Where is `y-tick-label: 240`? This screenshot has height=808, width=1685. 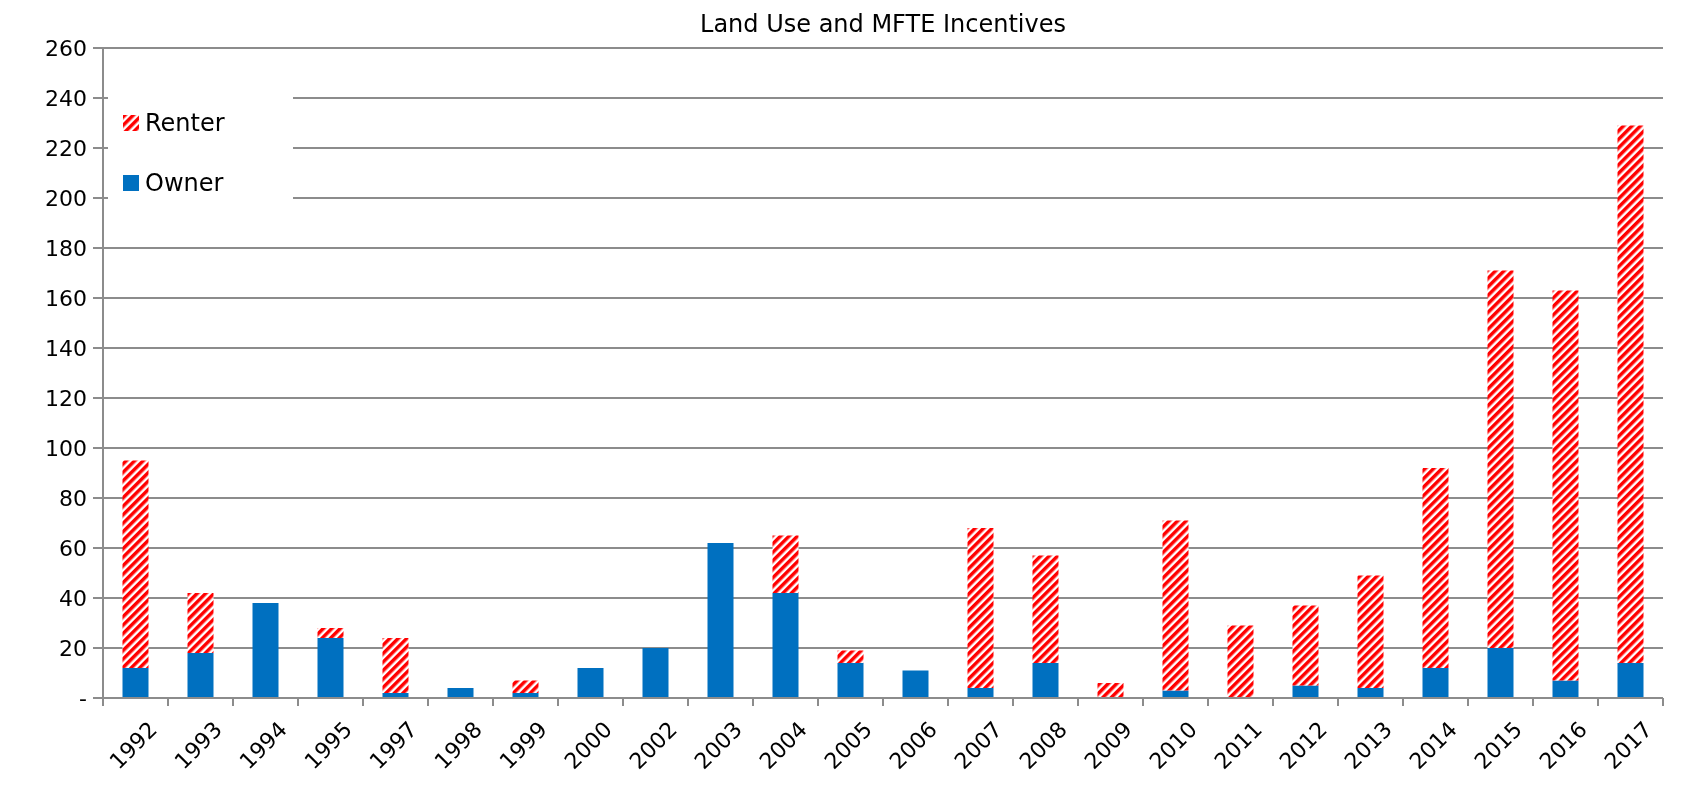
y-tick-label: 240 is located at coordinates (66, 98).